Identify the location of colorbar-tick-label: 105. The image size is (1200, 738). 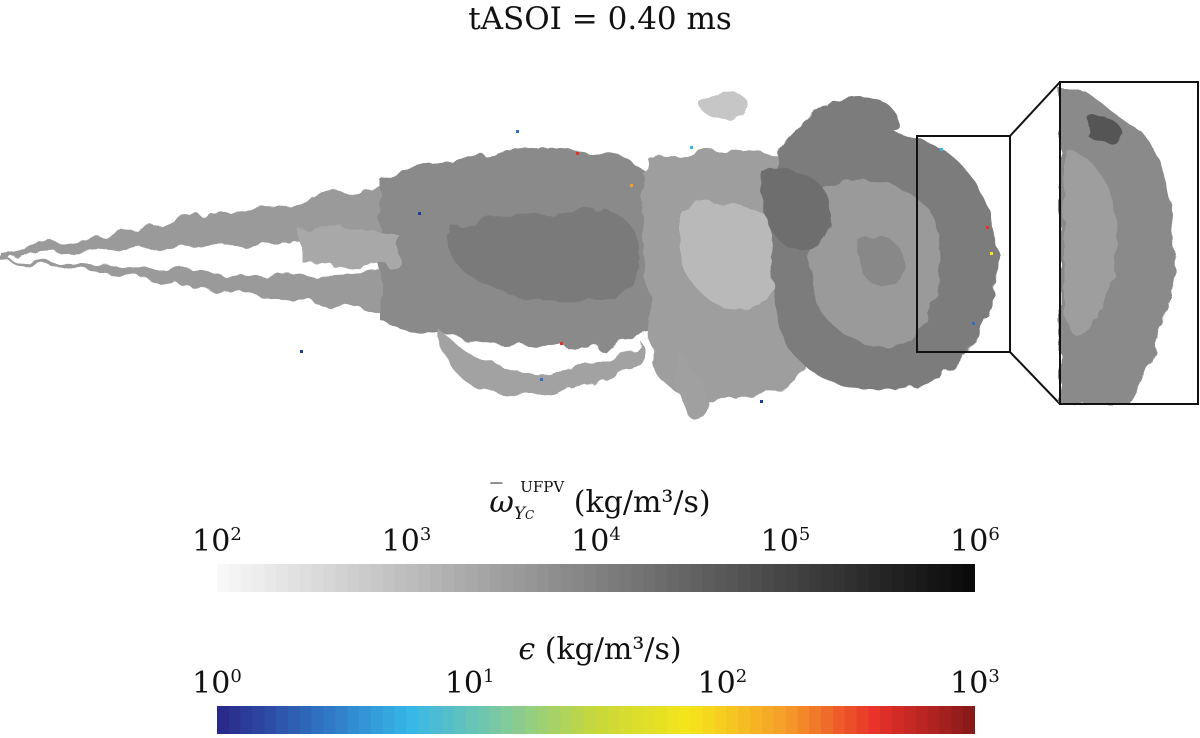
(785, 541).